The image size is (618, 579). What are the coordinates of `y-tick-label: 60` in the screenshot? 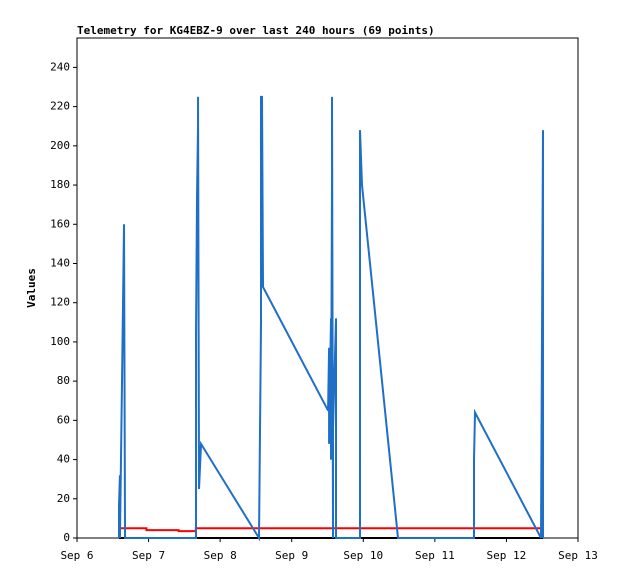 It's located at (63, 419).